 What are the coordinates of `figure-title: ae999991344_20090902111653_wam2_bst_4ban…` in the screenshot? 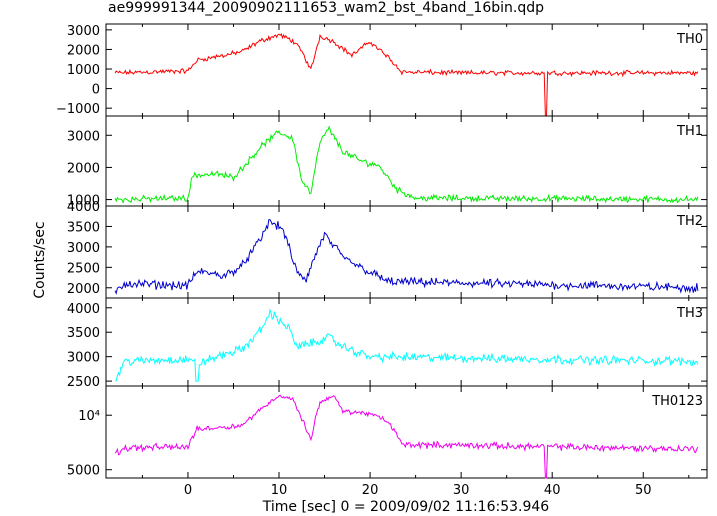 It's located at (326, 8).